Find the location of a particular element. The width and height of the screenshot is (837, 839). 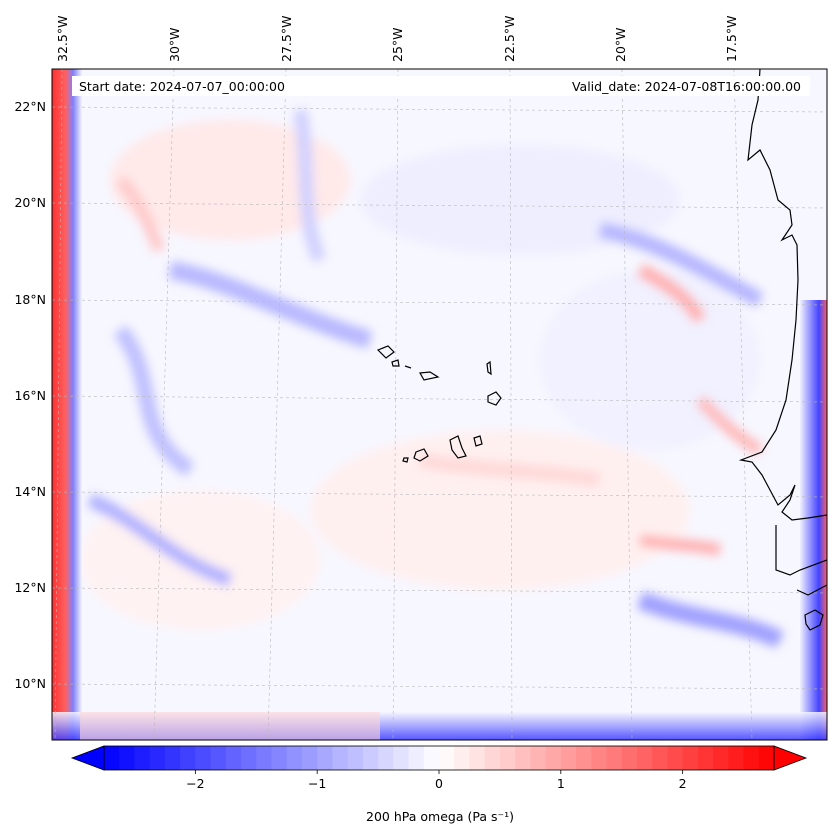

lat-label: 14°N is located at coordinates (30, 491).